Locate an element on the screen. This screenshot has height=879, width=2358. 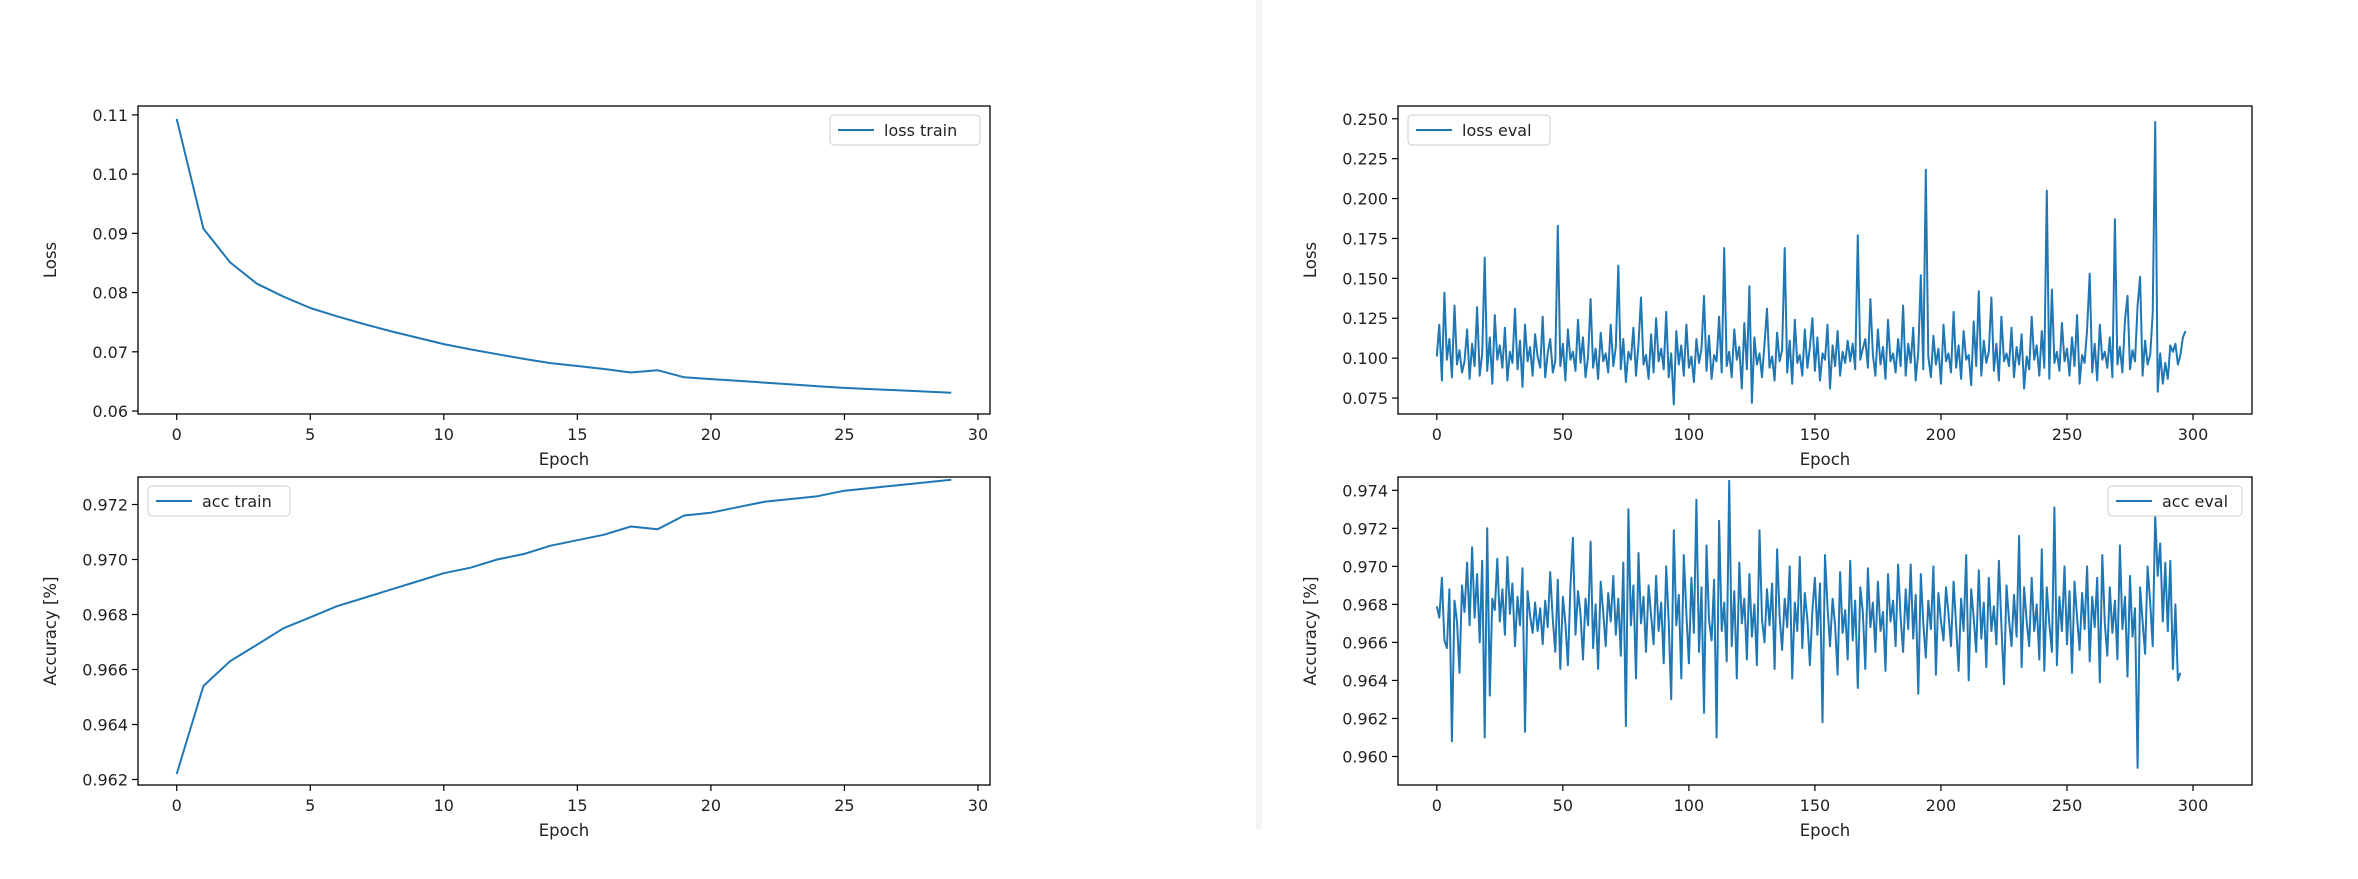
legend: acc eval is located at coordinates (2175, 501).